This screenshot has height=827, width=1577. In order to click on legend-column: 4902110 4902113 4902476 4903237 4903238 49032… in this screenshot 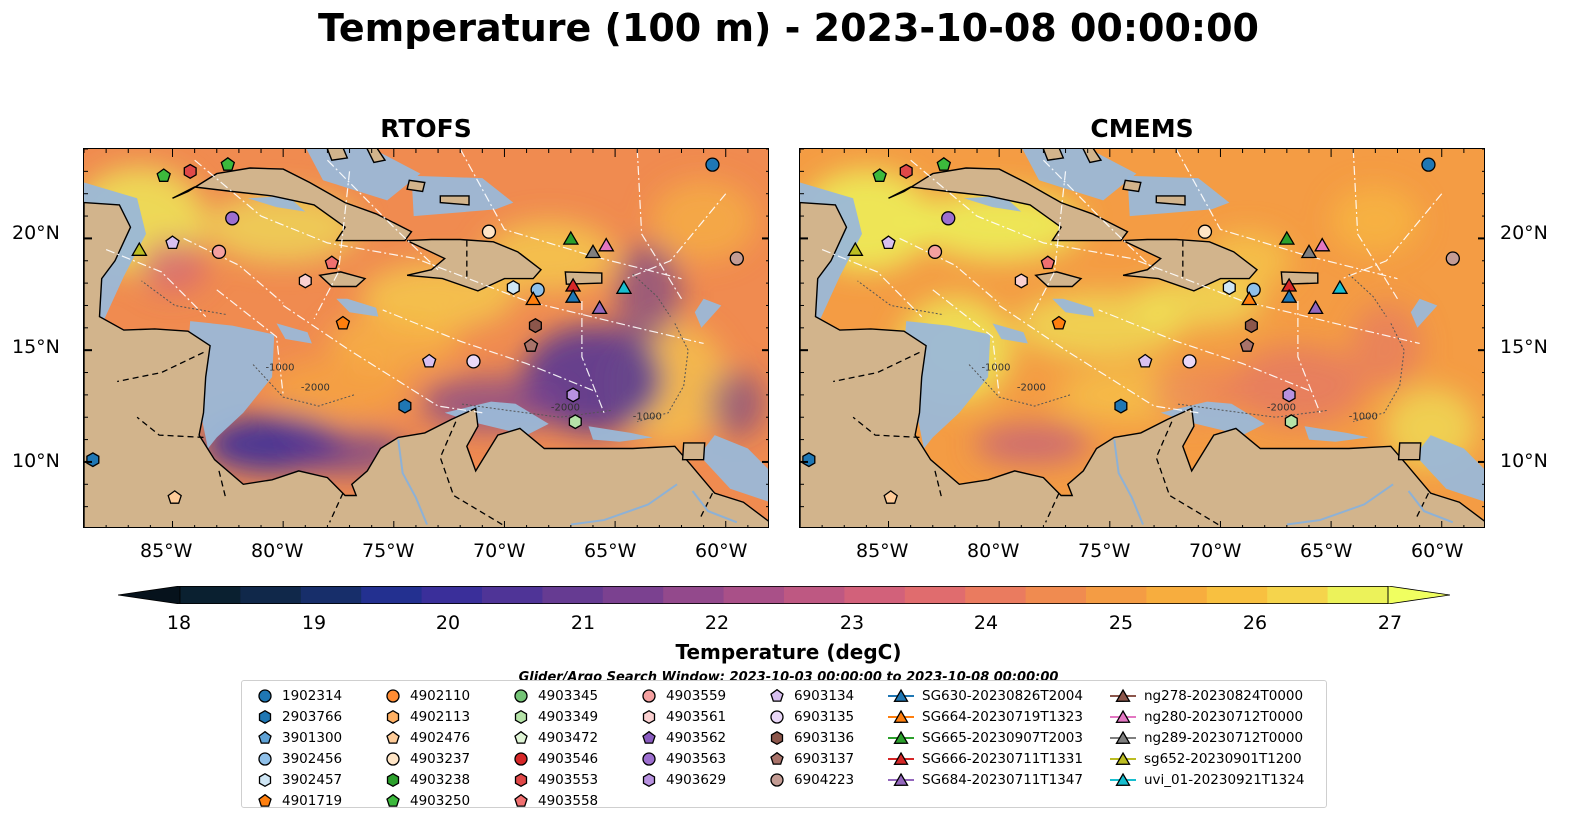, I will do `click(427, 748)`.